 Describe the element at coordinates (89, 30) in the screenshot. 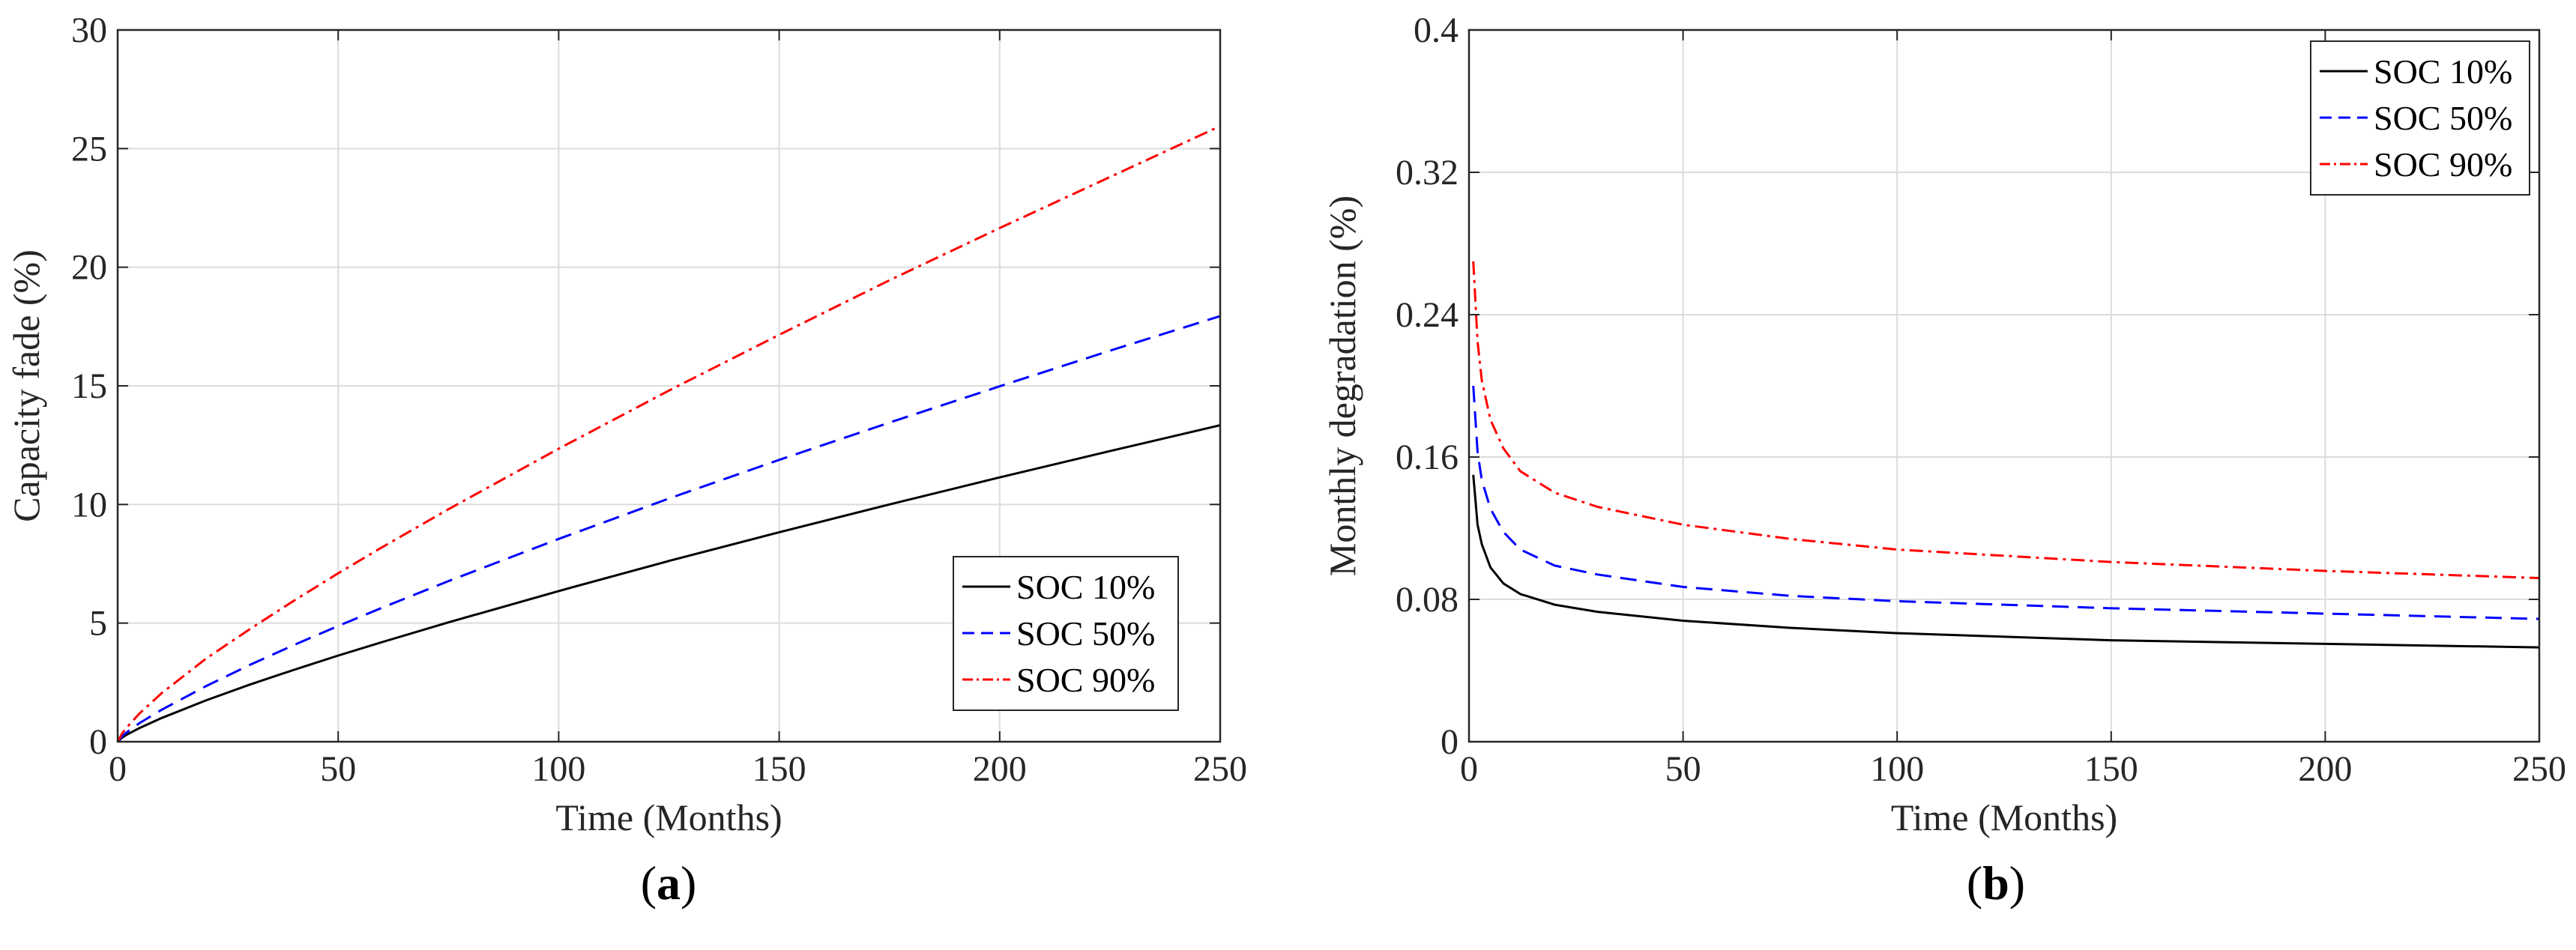

I see `y-tick-label: 30` at that location.